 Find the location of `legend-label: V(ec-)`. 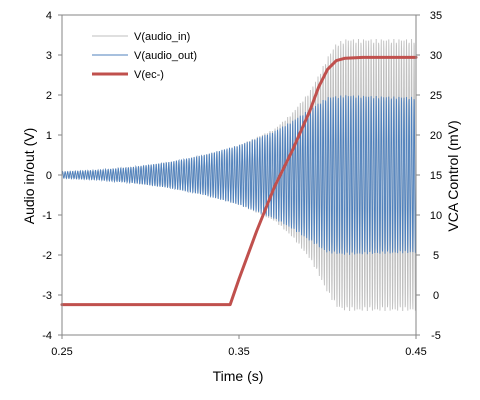

legend-label: V(ec-) is located at coordinates (149, 75).